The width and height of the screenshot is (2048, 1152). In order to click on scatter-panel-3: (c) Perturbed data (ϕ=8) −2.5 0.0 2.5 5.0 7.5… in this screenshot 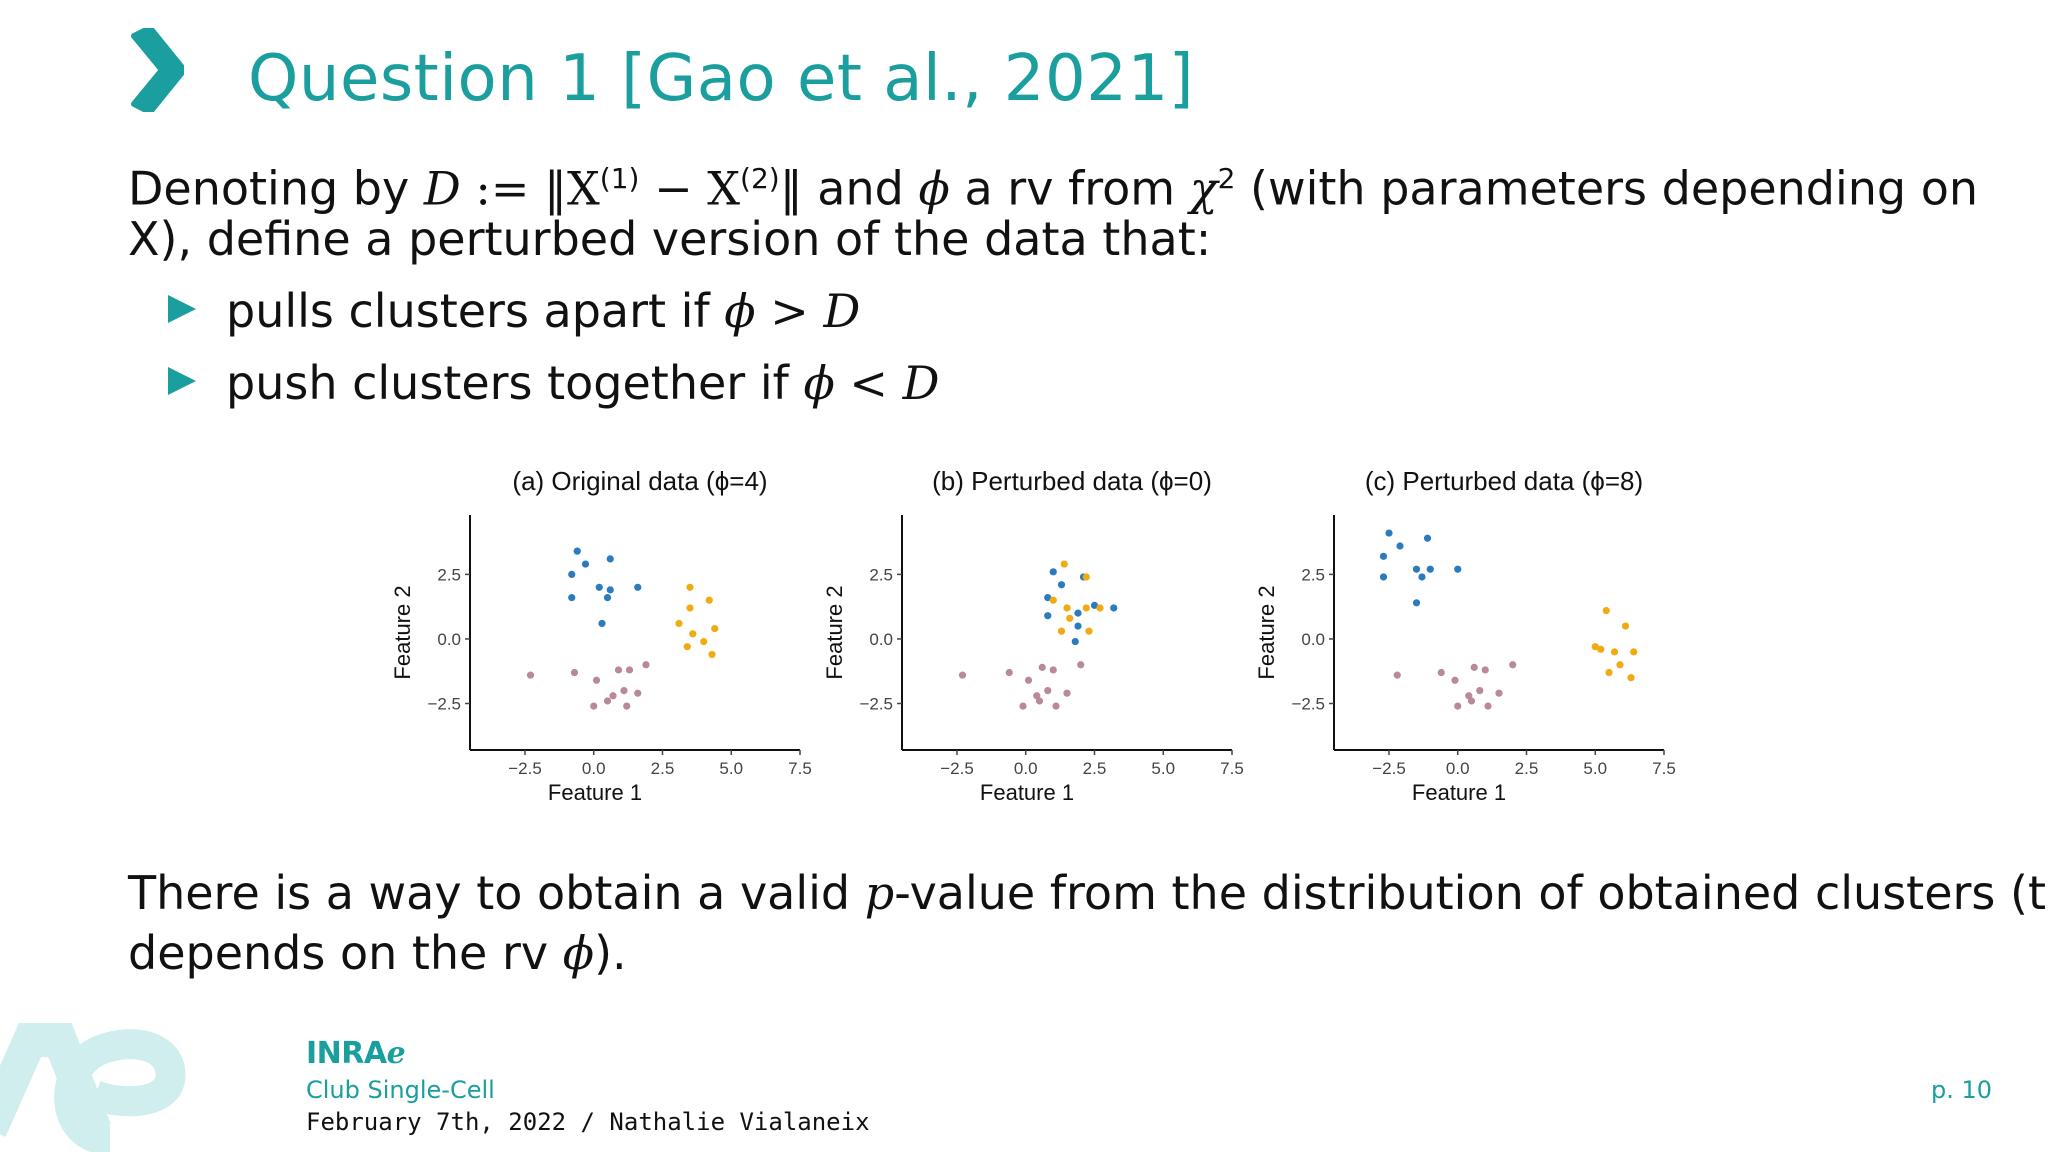, I will do `click(1465, 635)`.